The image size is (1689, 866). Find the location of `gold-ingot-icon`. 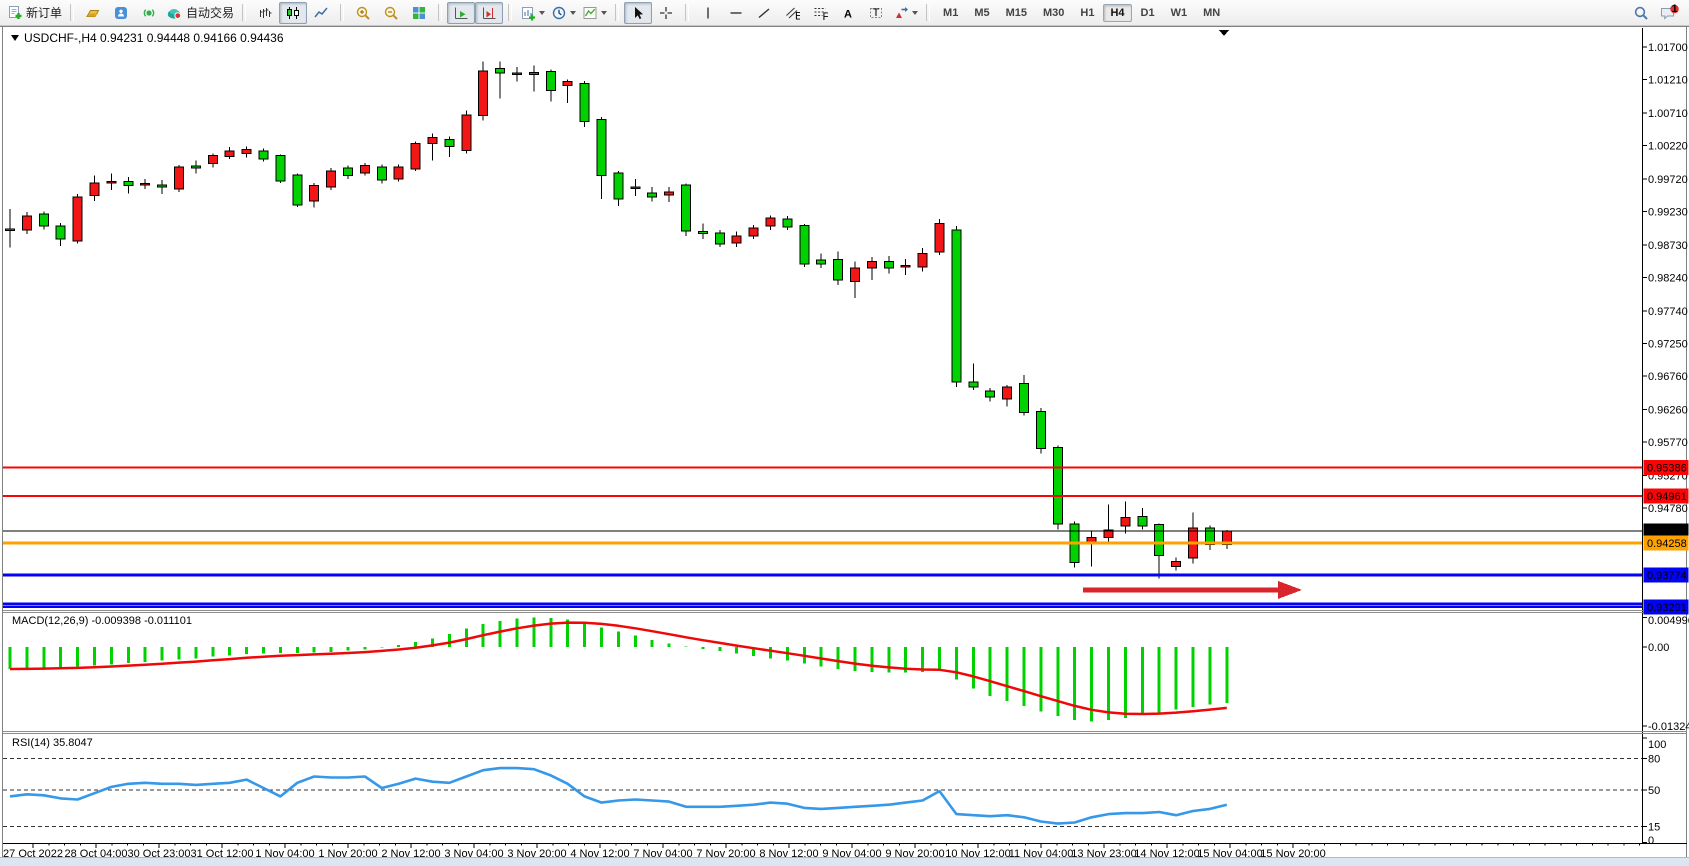

gold-ingot-icon is located at coordinates (93, 13).